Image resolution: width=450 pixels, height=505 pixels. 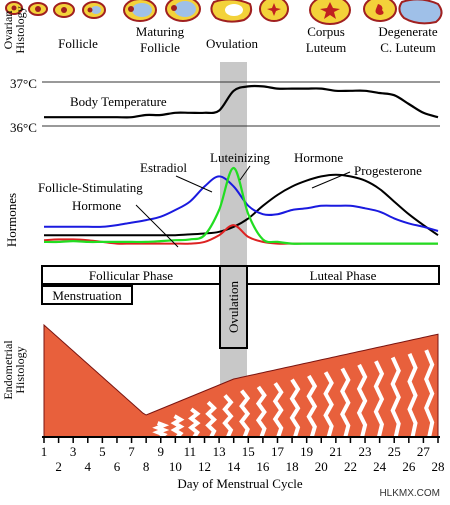 What do you see at coordinates (8, 30) in the screenshot?
I see `ovarian-histology-label-1: Ovarian` at bounding box center [8, 30].